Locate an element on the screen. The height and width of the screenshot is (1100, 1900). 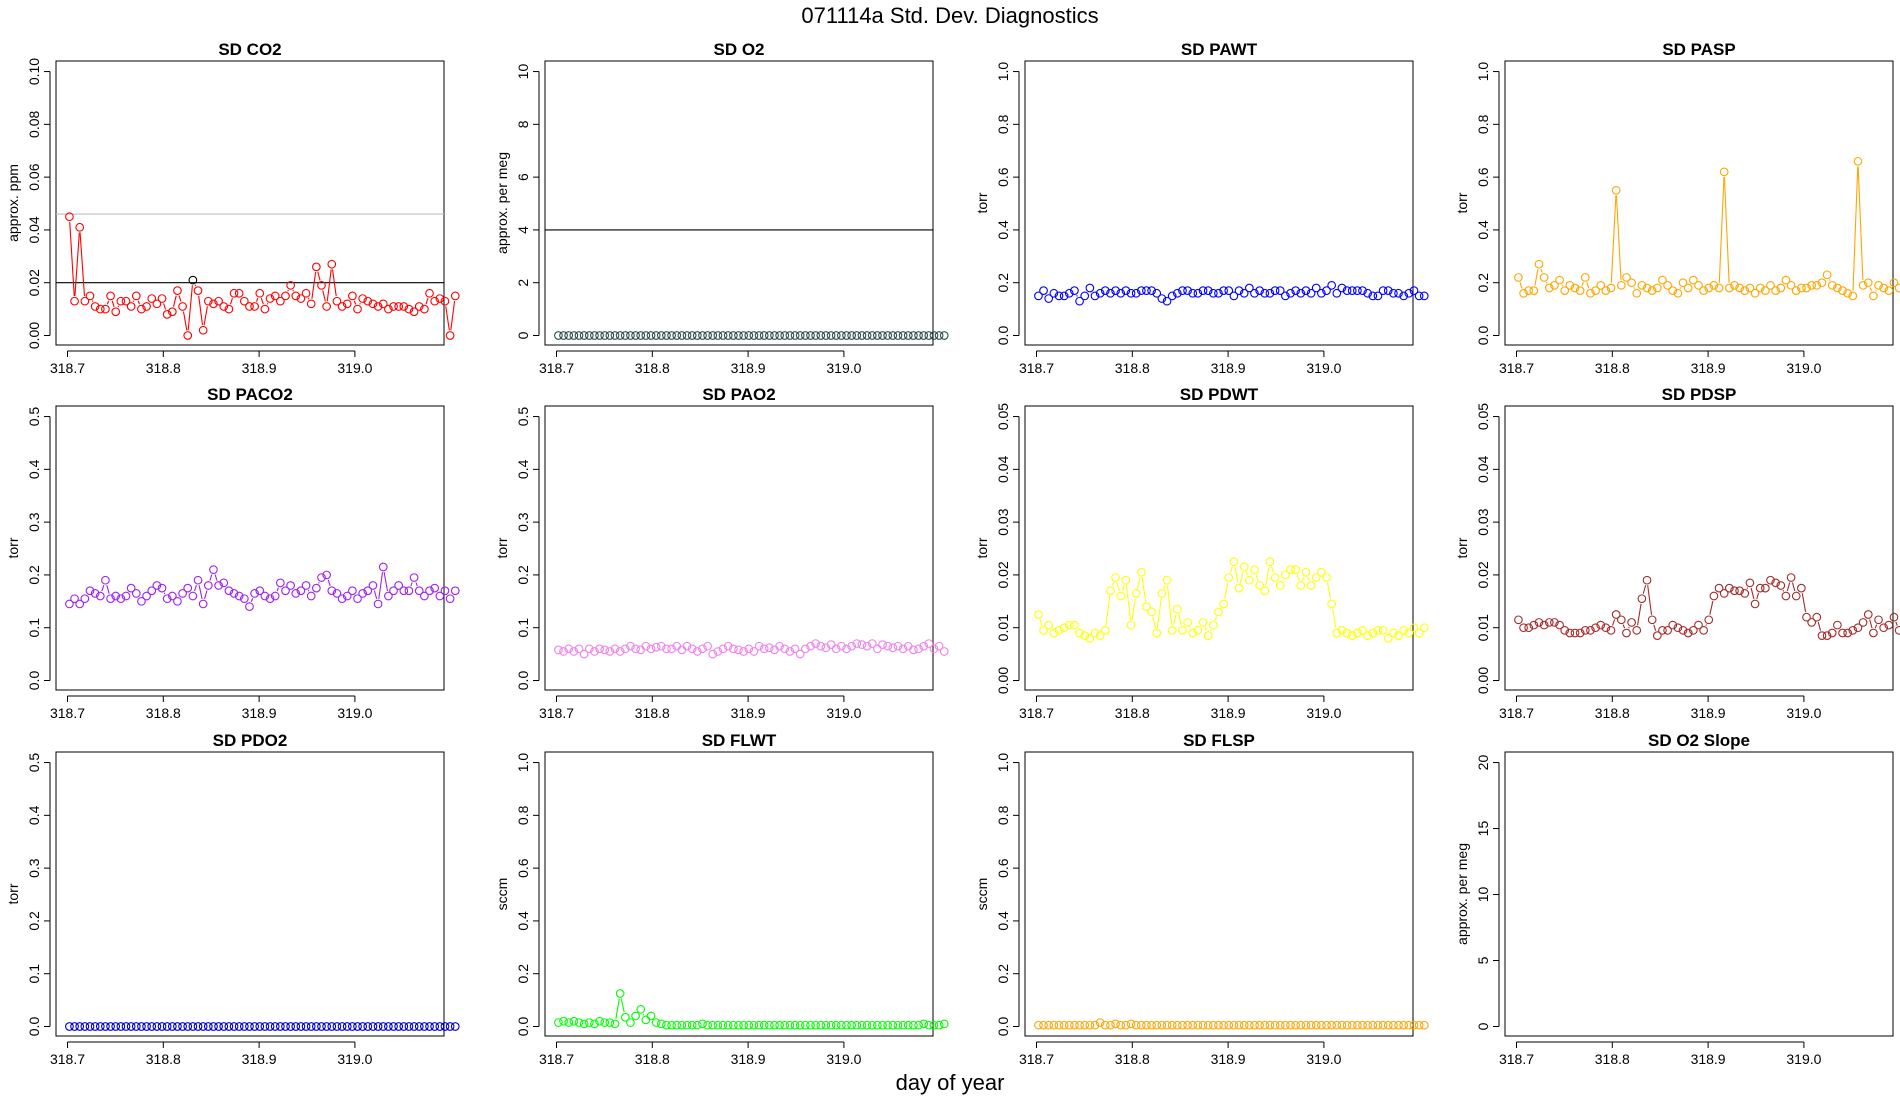
panel-title: SD FLWT is located at coordinates (739, 740).